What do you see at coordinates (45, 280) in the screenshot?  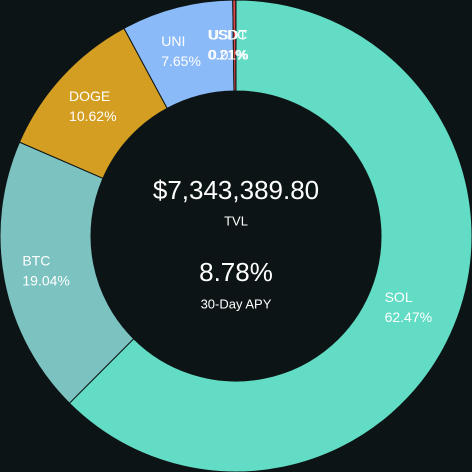 I see `segment-value: 19.04%` at bounding box center [45, 280].